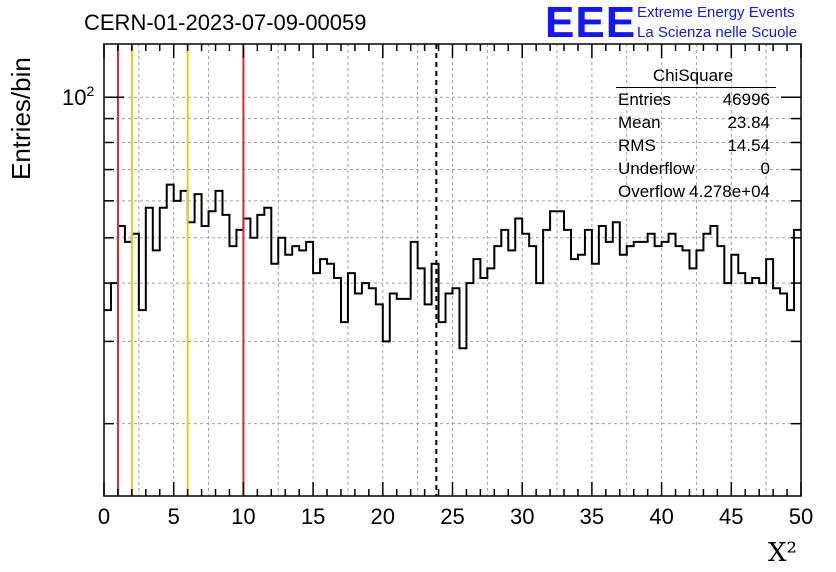  Describe the element at coordinates (591, 23) in the screenshot. I see `eee-logo: EEE` at that location.